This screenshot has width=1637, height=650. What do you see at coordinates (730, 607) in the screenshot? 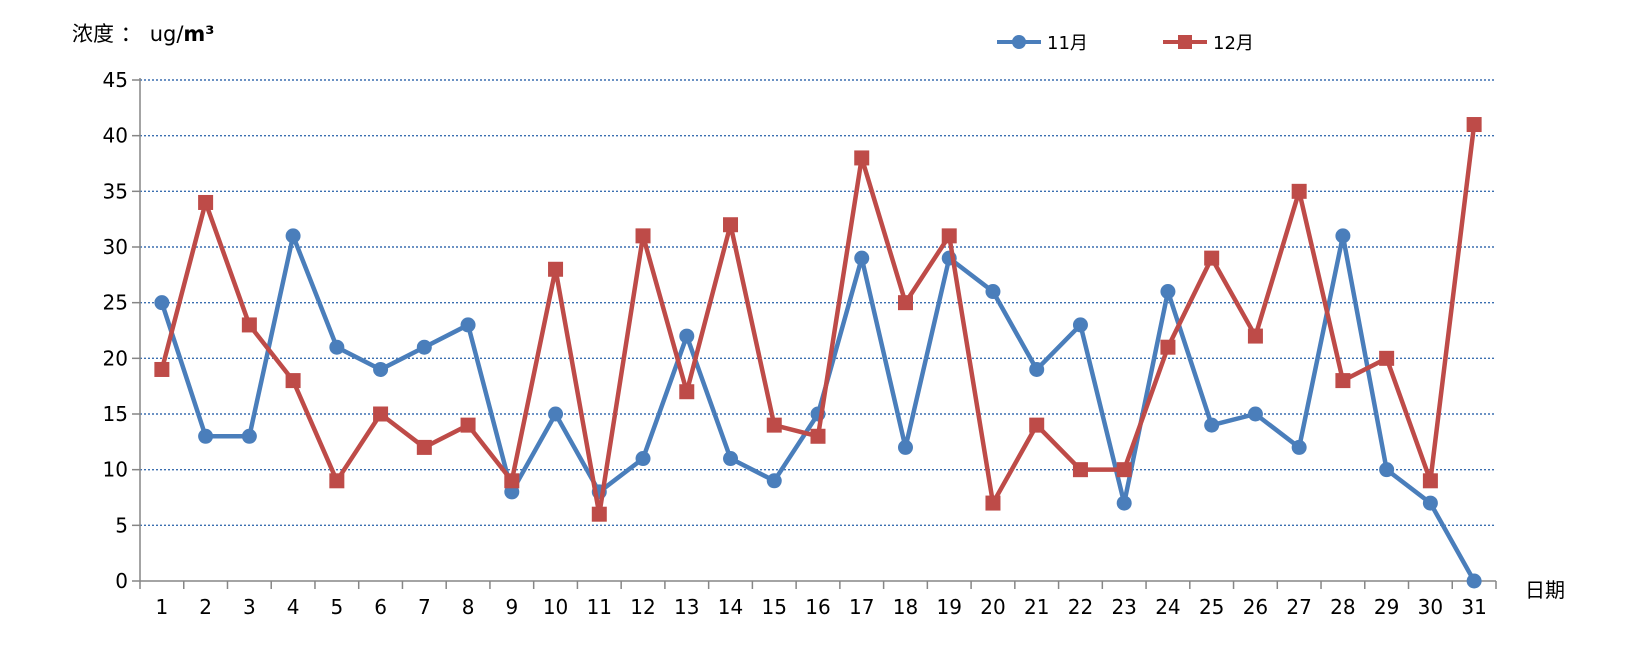
I see `x-tick-label: 14` at bounding box center [730, 607].